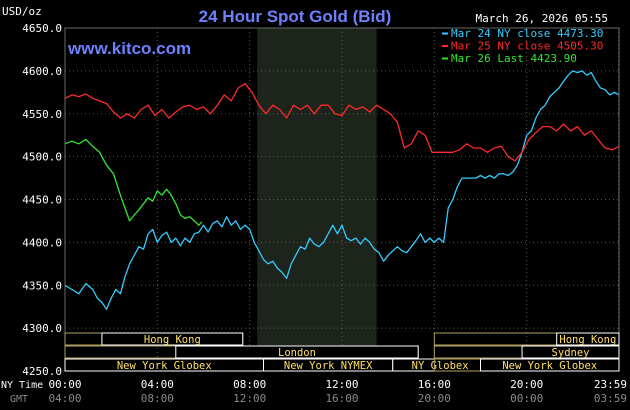 This screenshot has height=410, width=630. I want to click on y-tick-label: 4600.0, so click(42, 71).